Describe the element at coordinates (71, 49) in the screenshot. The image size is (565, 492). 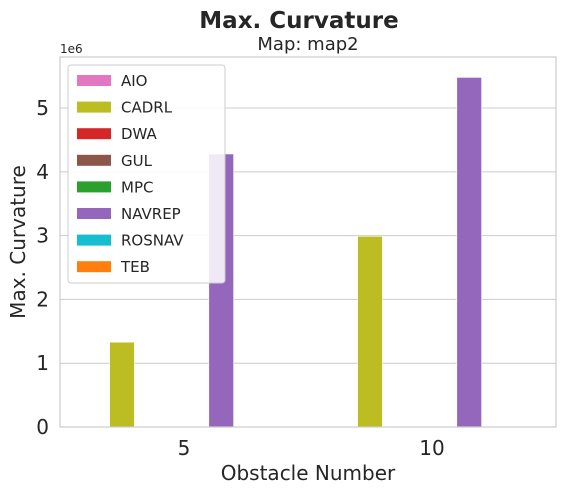
I see `y-axis-offset-label: 1e6` at that location.